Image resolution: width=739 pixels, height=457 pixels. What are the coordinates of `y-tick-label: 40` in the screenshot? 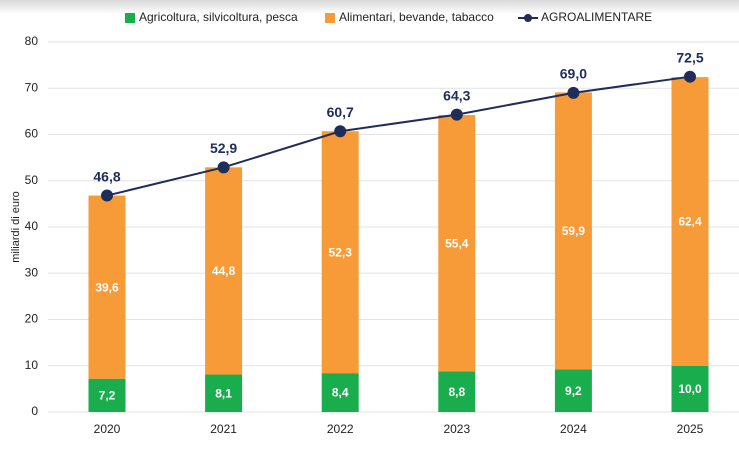 It's located at (32, 226).